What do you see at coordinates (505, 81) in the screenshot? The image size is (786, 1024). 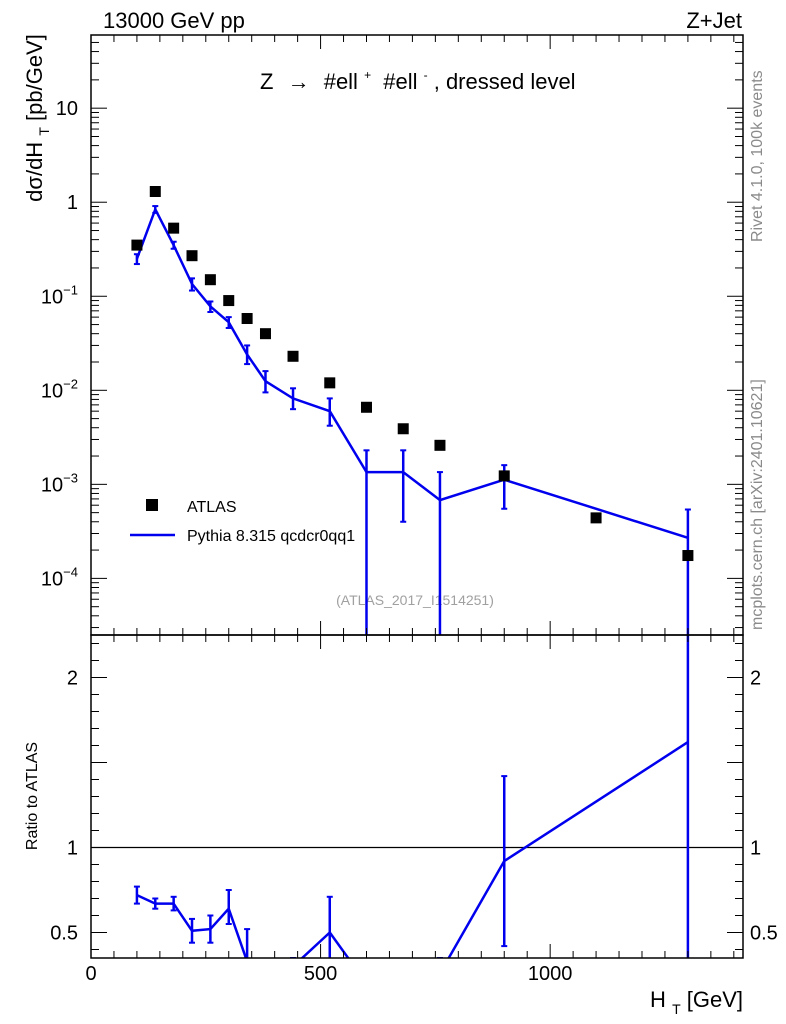 I see `title-suffix: , dressed level` at bounding box center [505, 81].